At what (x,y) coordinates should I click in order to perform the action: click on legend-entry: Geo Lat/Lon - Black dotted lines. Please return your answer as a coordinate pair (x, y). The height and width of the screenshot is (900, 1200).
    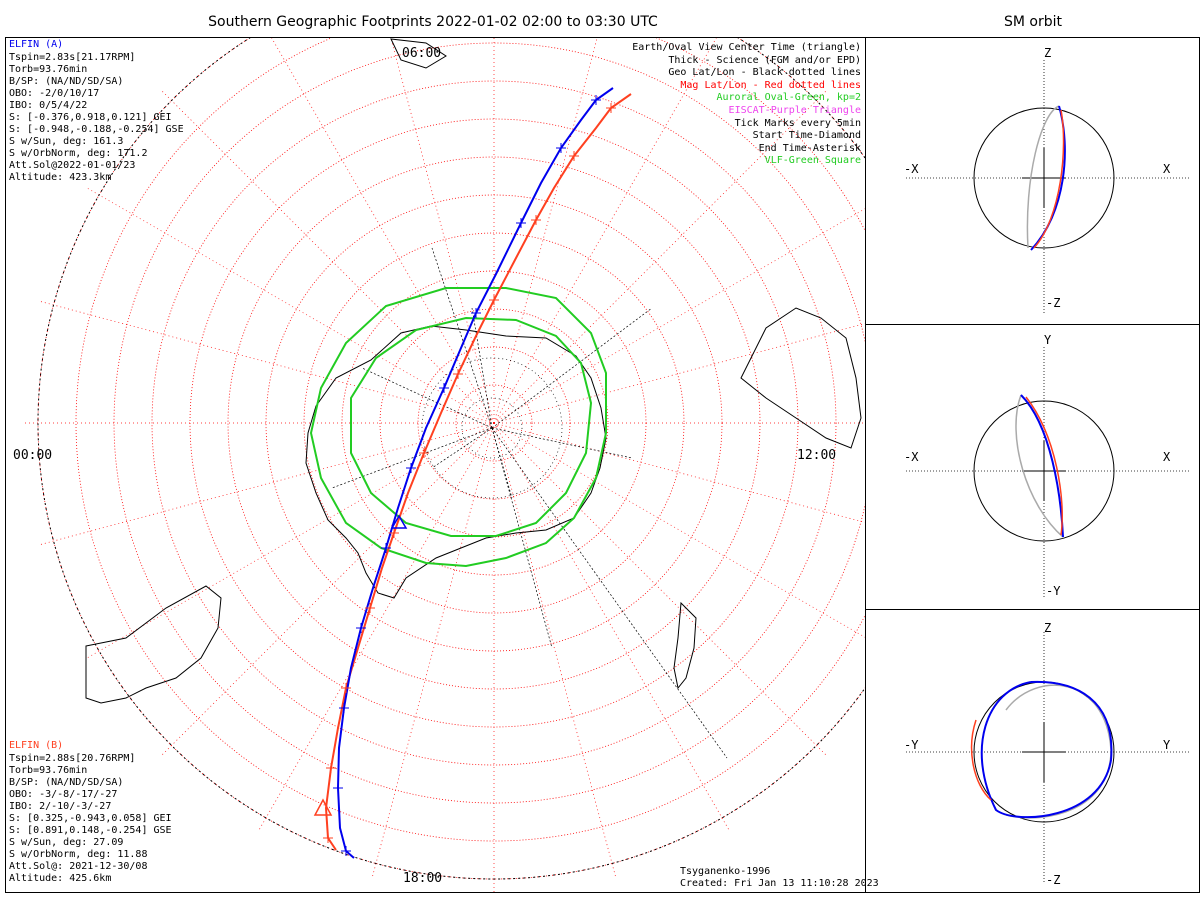
    Looking at the image, I should click on (764, 73).